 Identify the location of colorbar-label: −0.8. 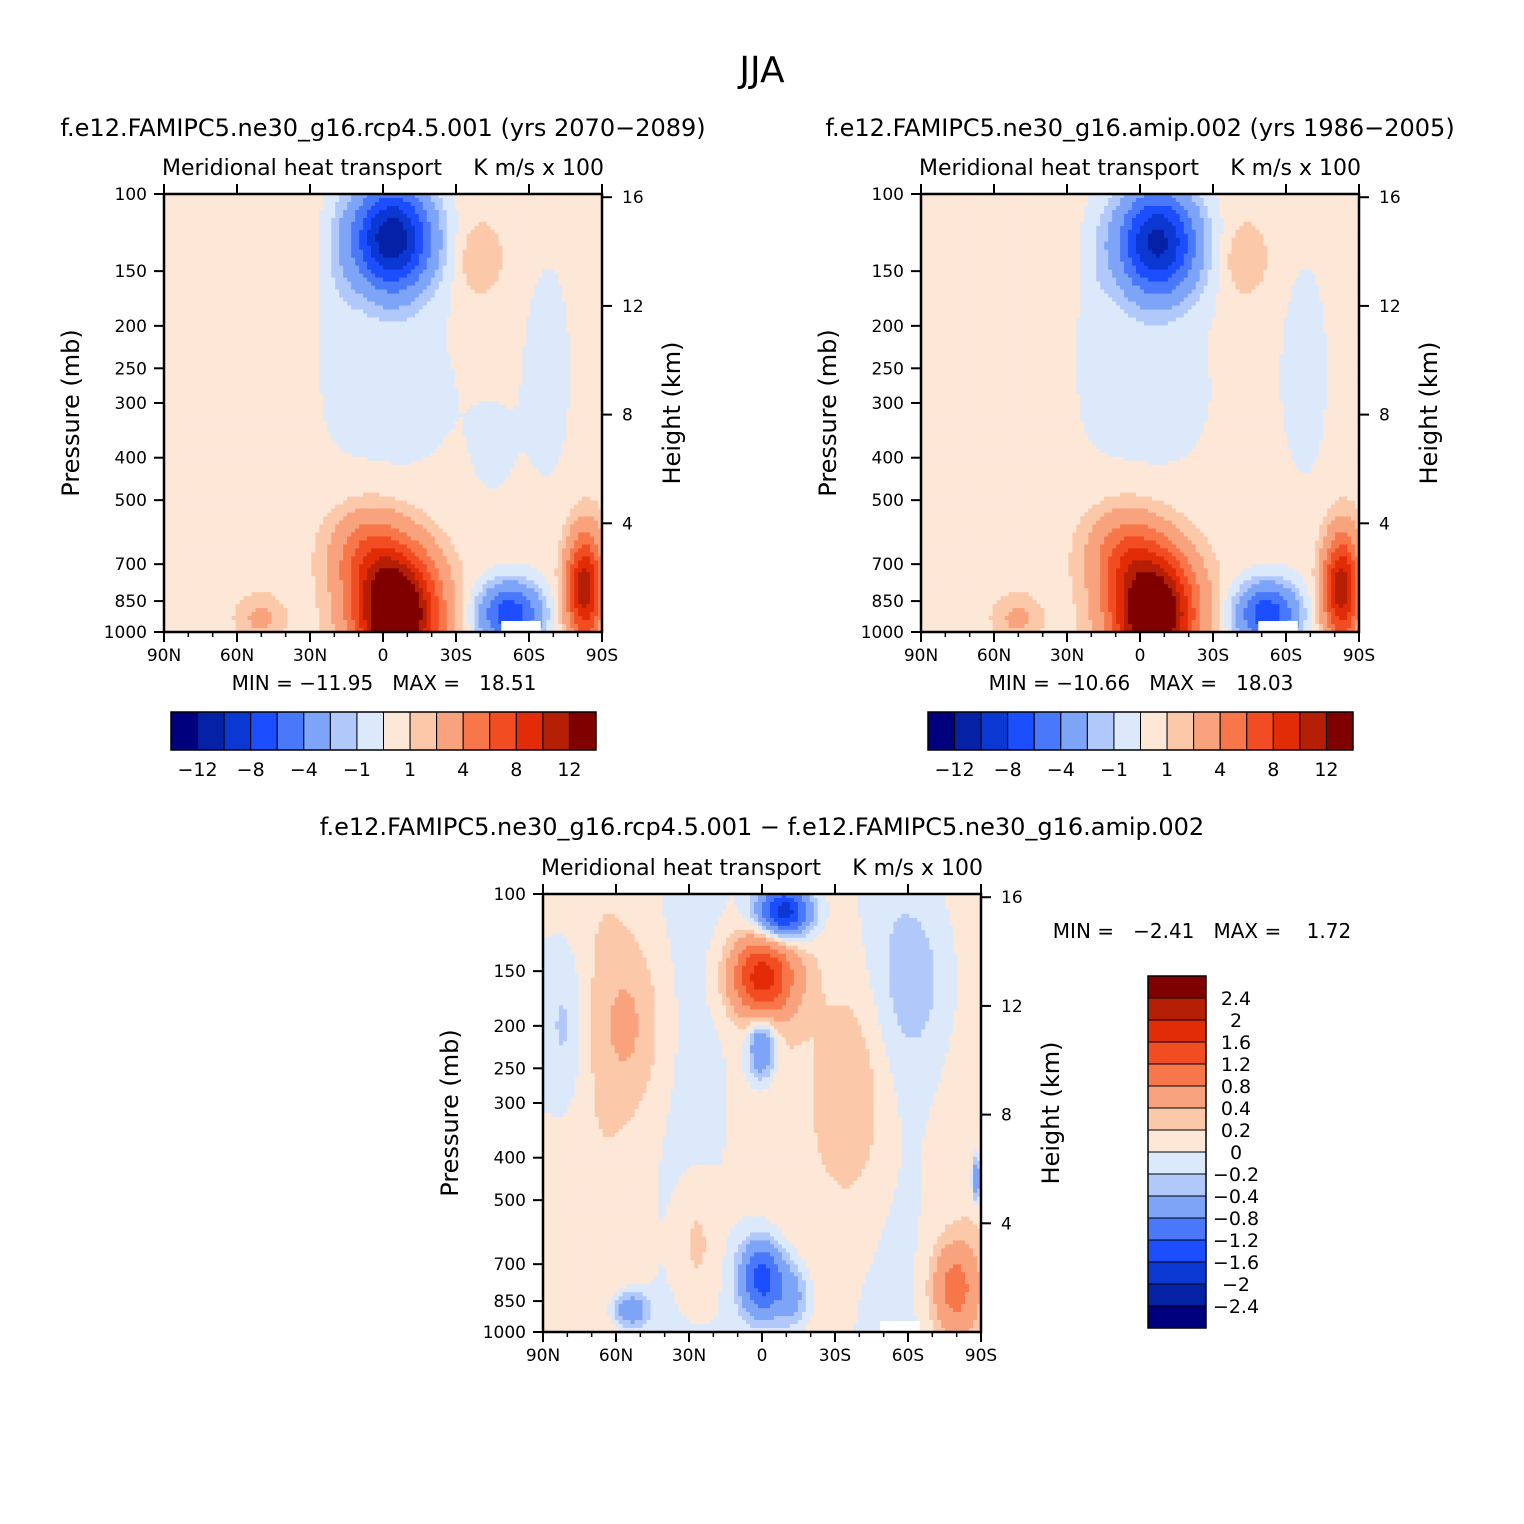
(1236, 1219).